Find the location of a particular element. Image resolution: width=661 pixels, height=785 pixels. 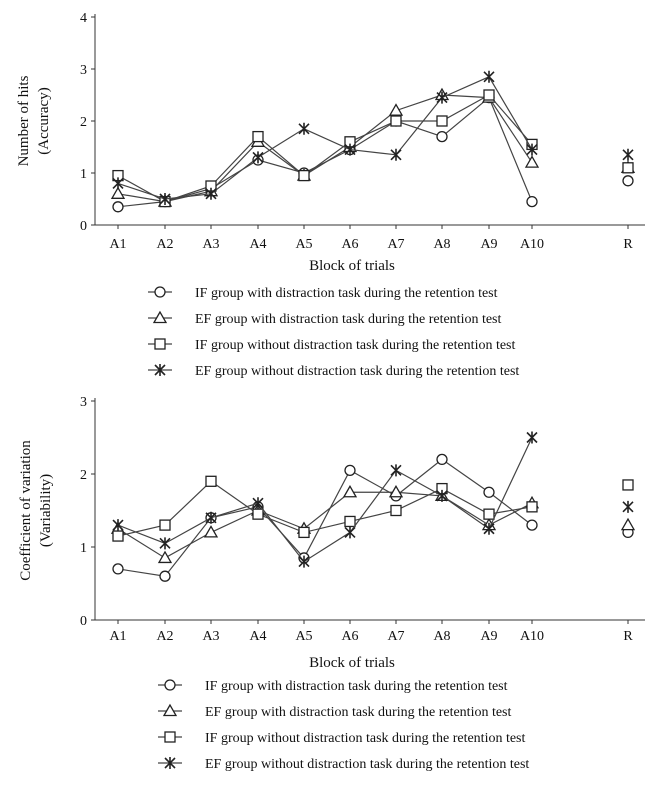

y-tick-label: 4 is located at coordinates (83, 18).